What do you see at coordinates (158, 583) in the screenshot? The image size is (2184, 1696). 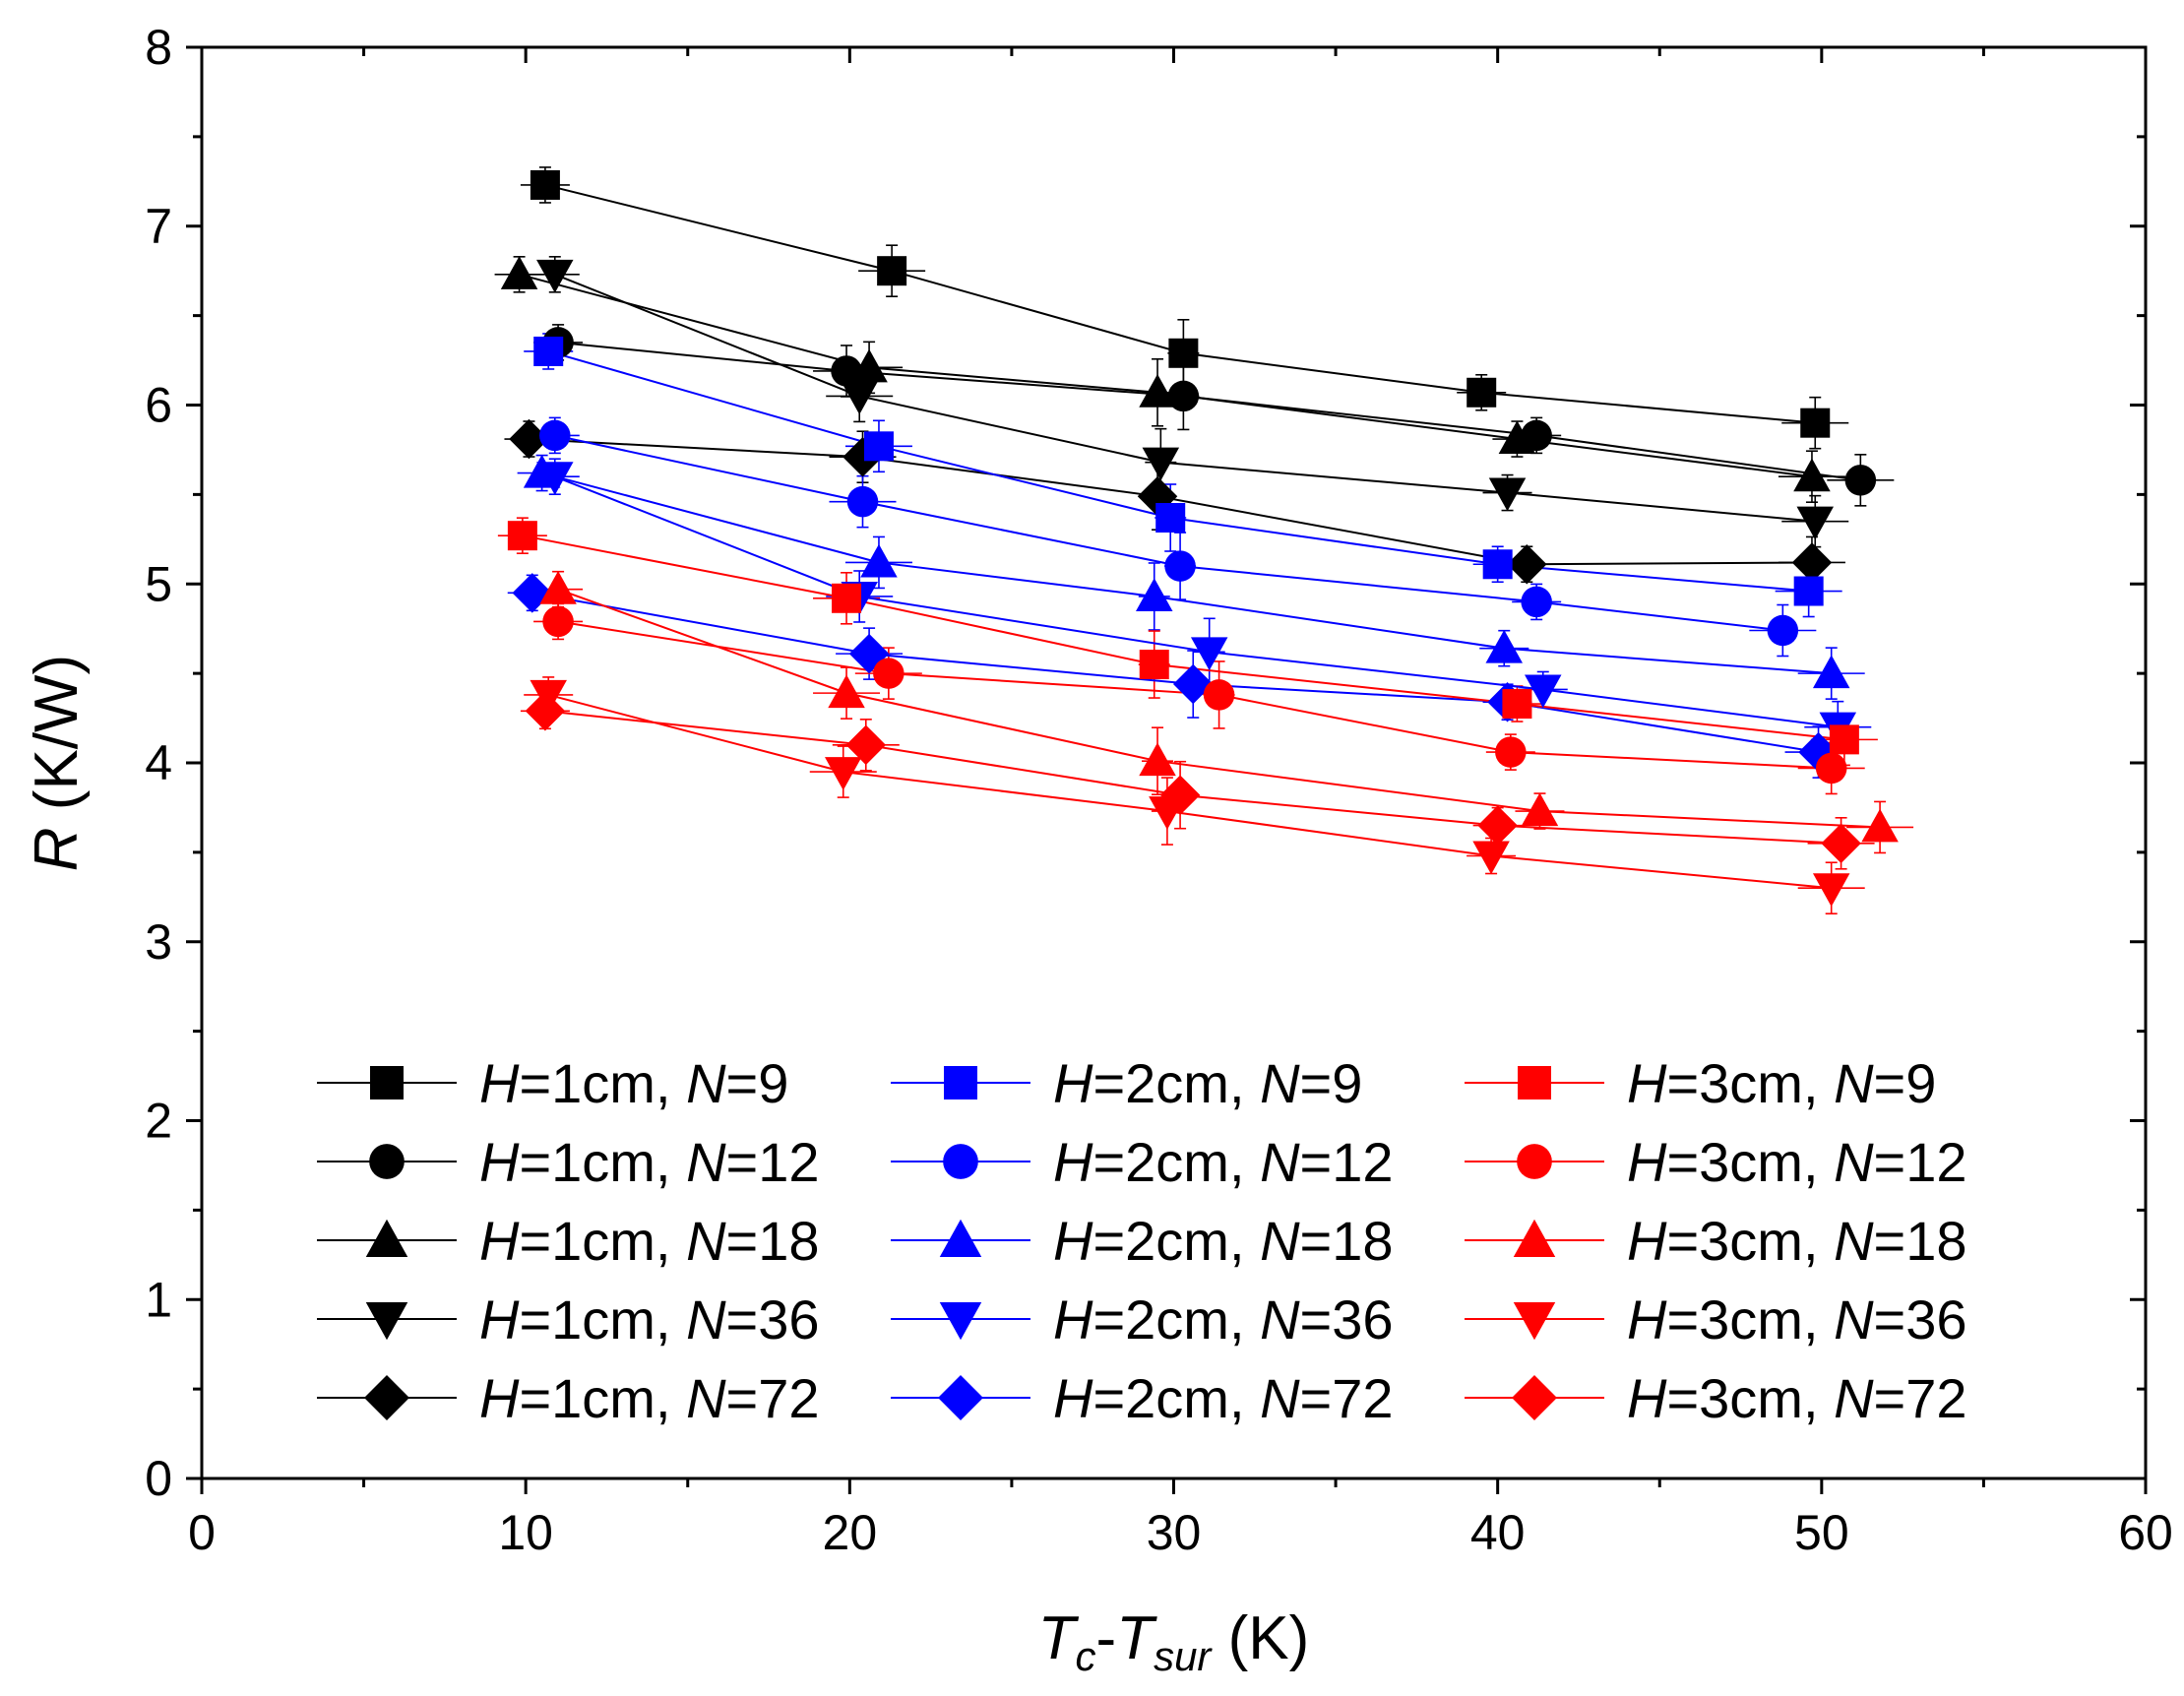 I see `y-tick-label: 5` at bounding box center [158, 583].